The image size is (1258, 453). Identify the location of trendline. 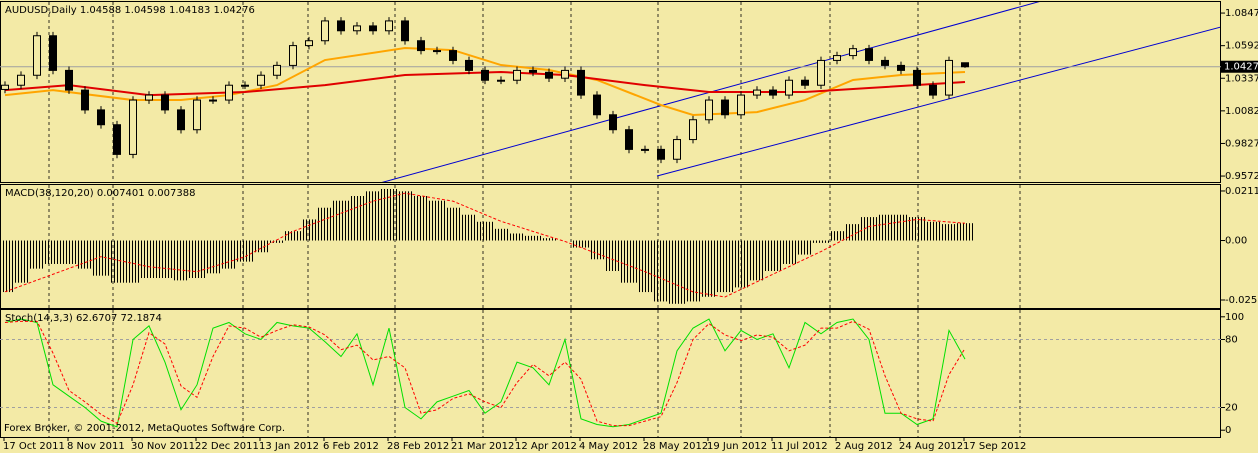
(938, 101).